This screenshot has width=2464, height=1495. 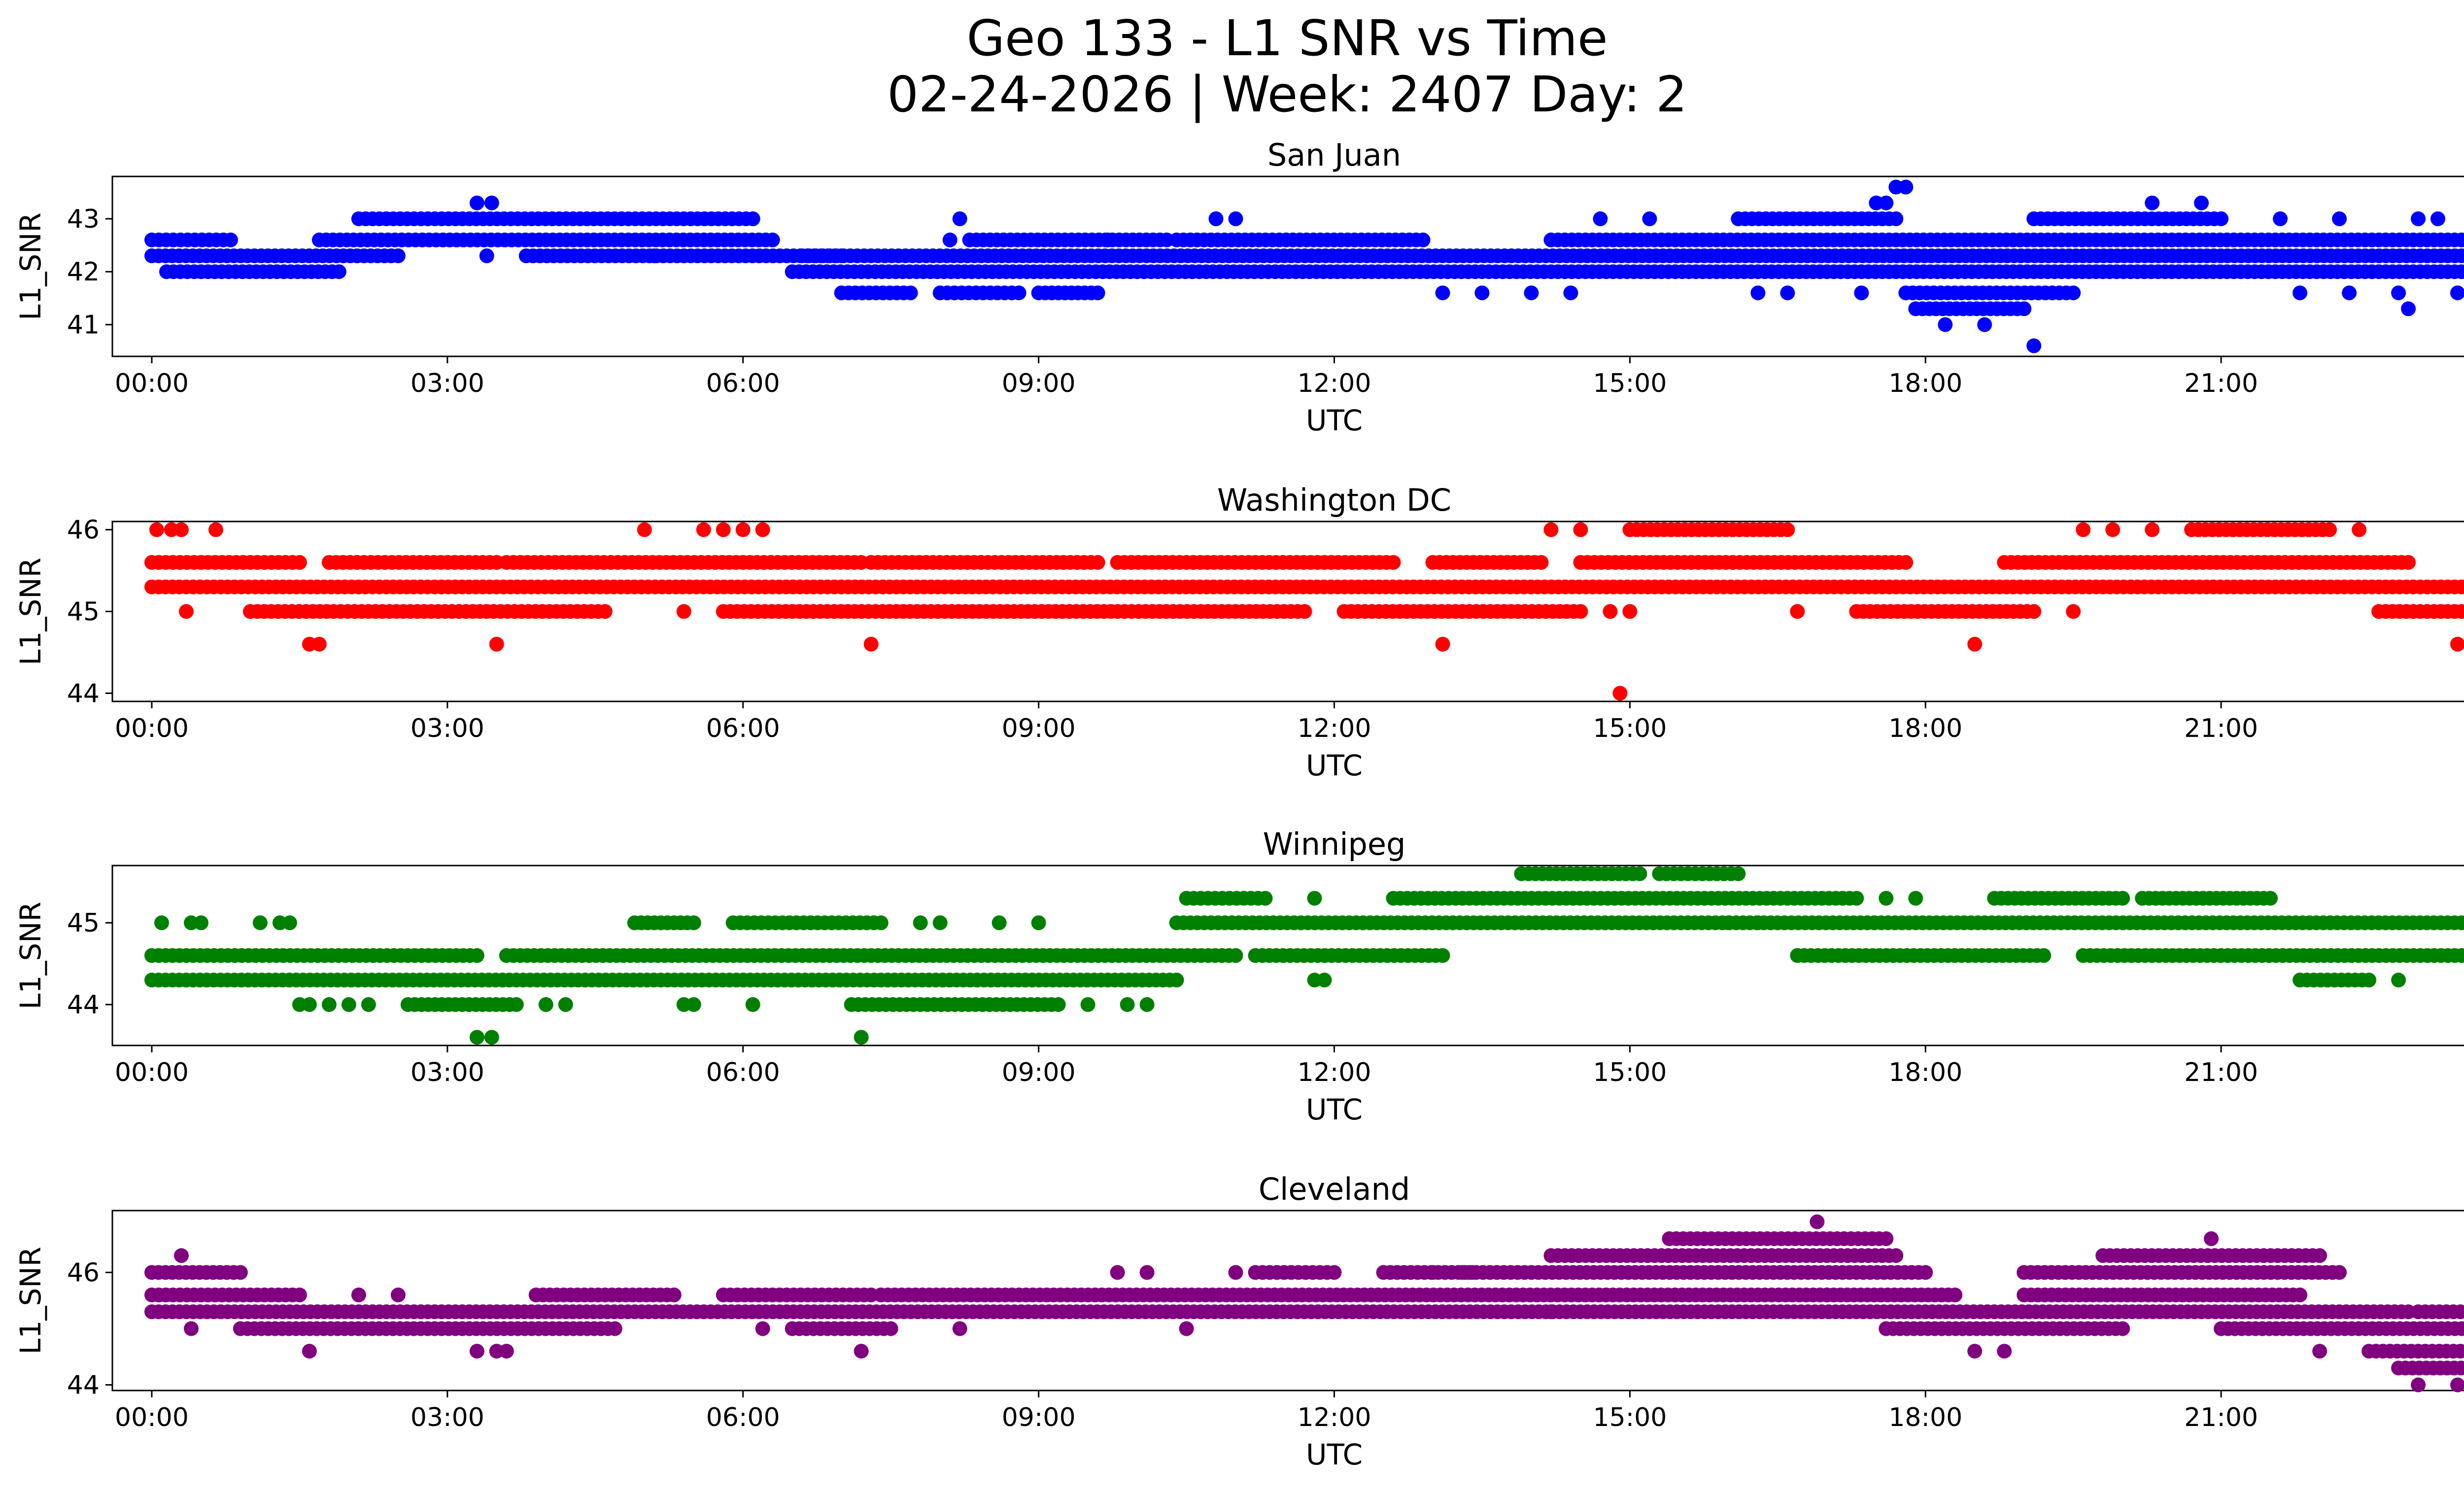 I want to click on data-points, so click(x=1304, y=955).